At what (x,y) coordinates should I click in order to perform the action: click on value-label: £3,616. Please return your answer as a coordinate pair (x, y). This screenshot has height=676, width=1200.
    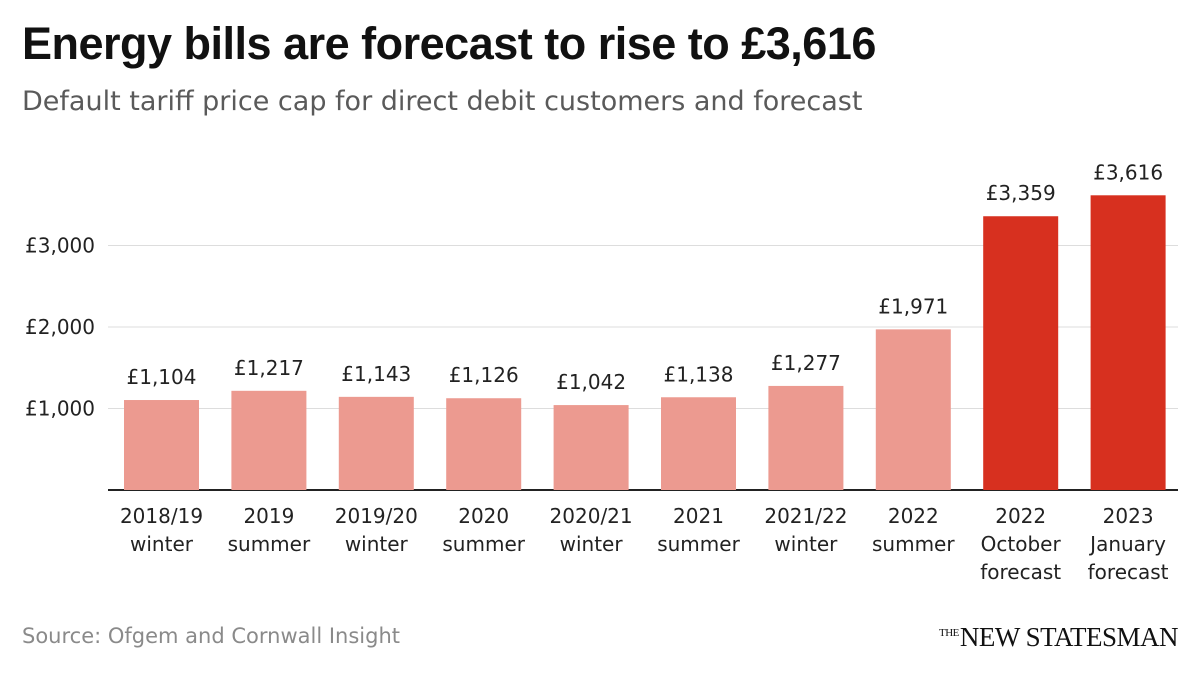
    Looking at the image, I should click on (1128, 172).